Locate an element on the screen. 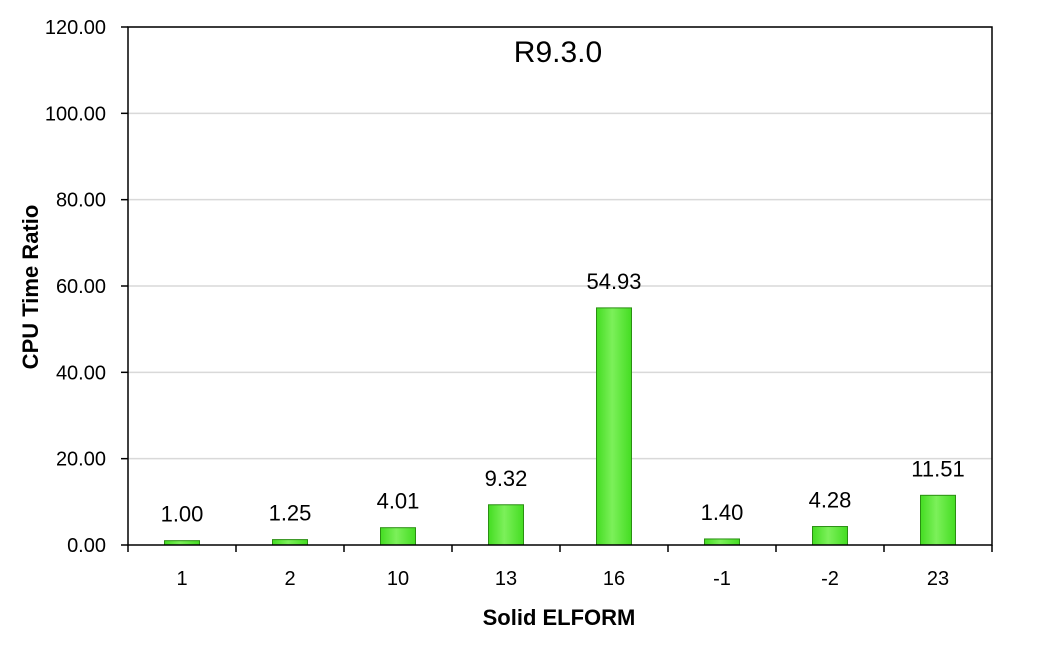 The width and height of the screenshot is (1062, 650). x-tick-label: 10 is located at coordinates (398, 579).